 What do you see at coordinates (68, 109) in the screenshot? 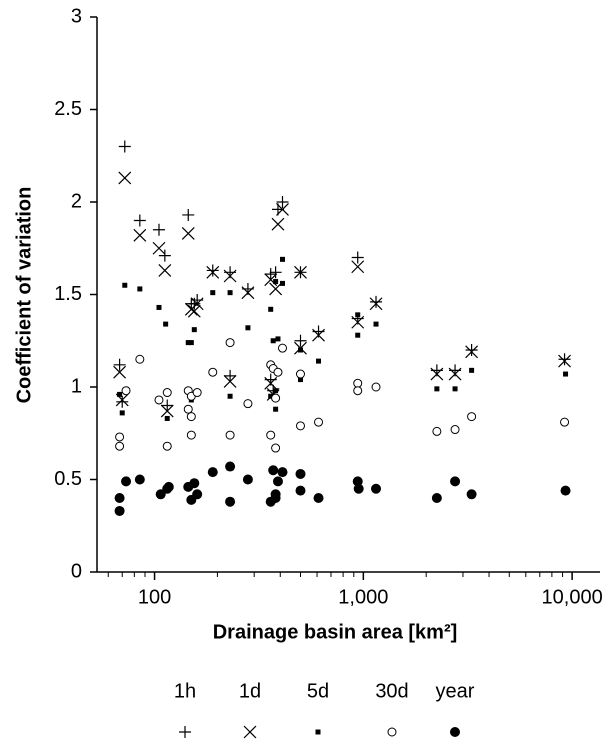
I see `y-tick-label: 2.5` at bounding box center [68, 109].